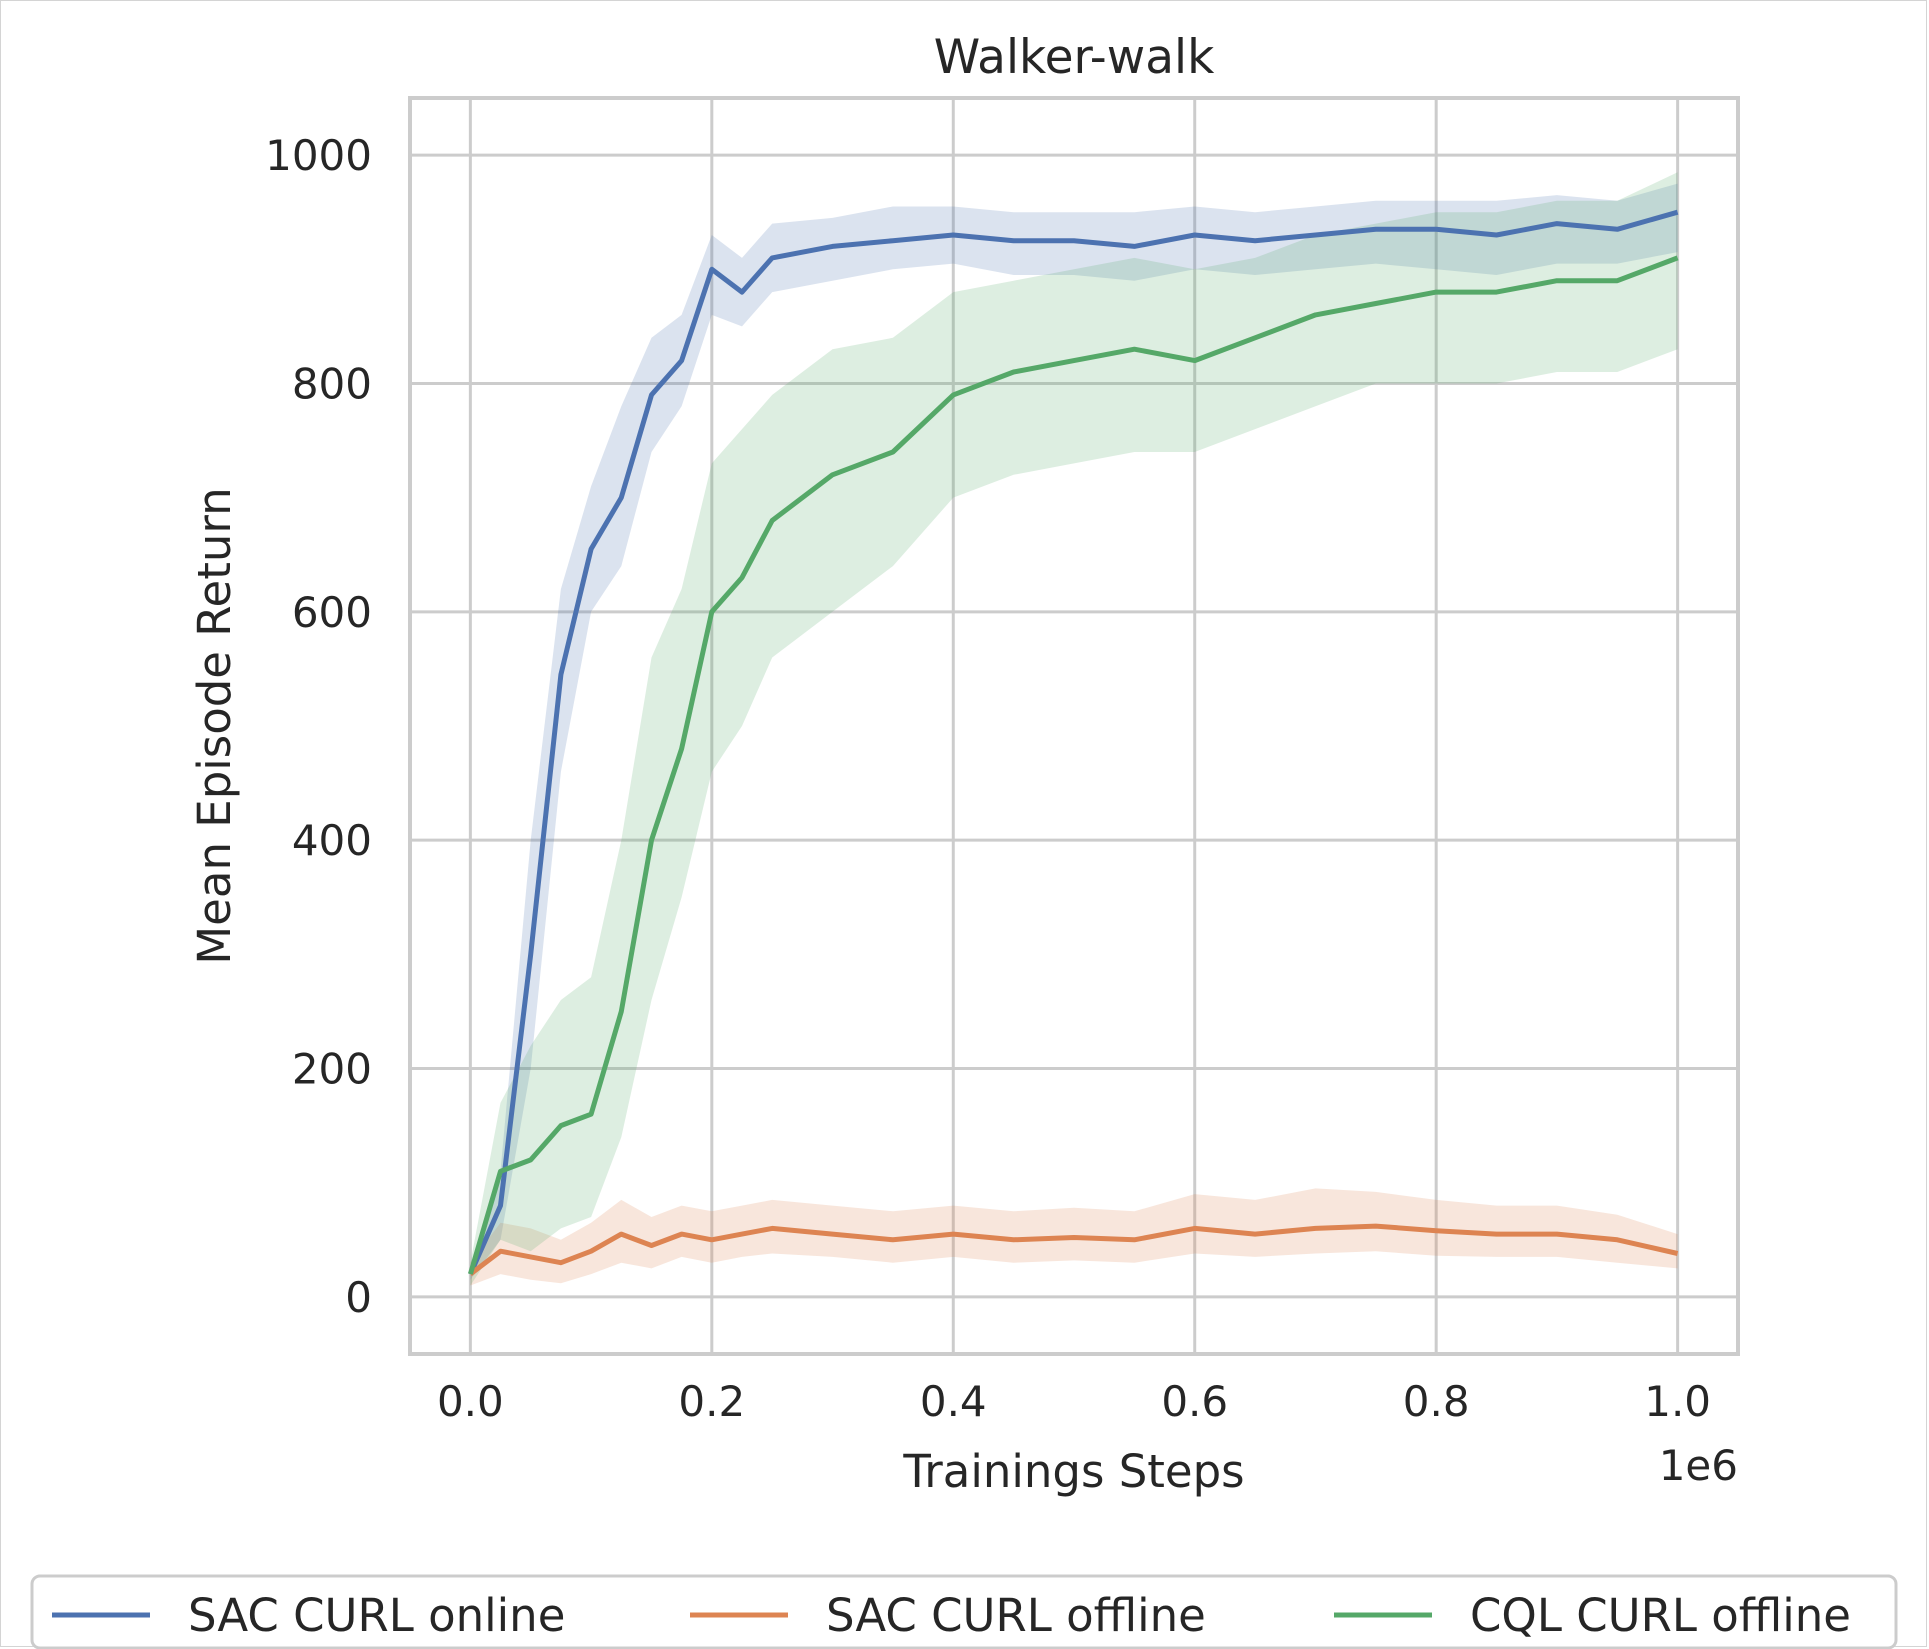 Image resolution: width=1929 pixels, height=1649 pixels. I want to click on legend-label-sac-curl-online: SAC CURL online, so click(376, 1615).